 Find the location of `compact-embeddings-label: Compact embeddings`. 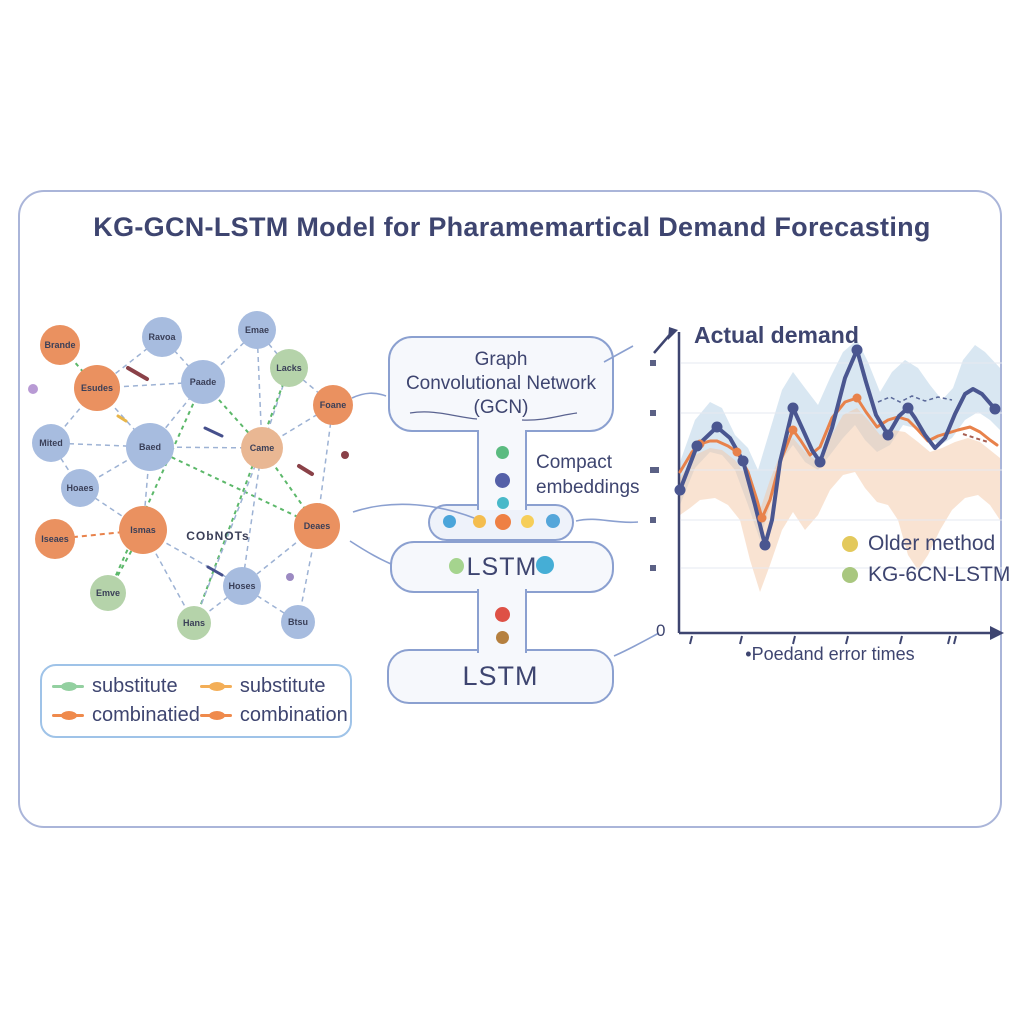

compact-embeddings-label: Compact embeddings is located at coordinates (588, 475).